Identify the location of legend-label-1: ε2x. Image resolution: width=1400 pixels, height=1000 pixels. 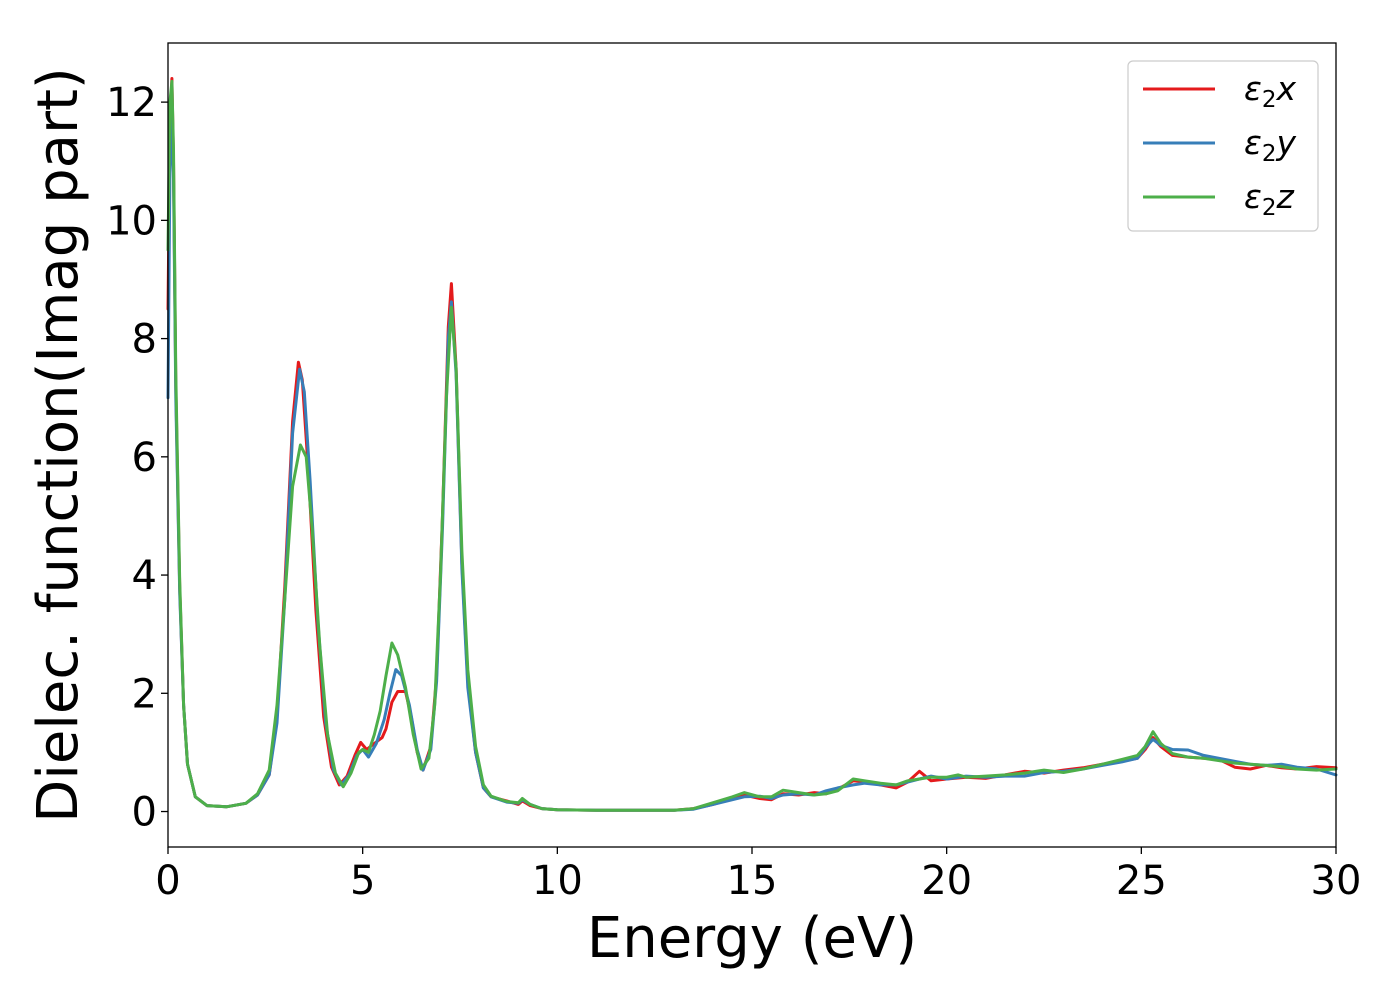
(1270, 91).